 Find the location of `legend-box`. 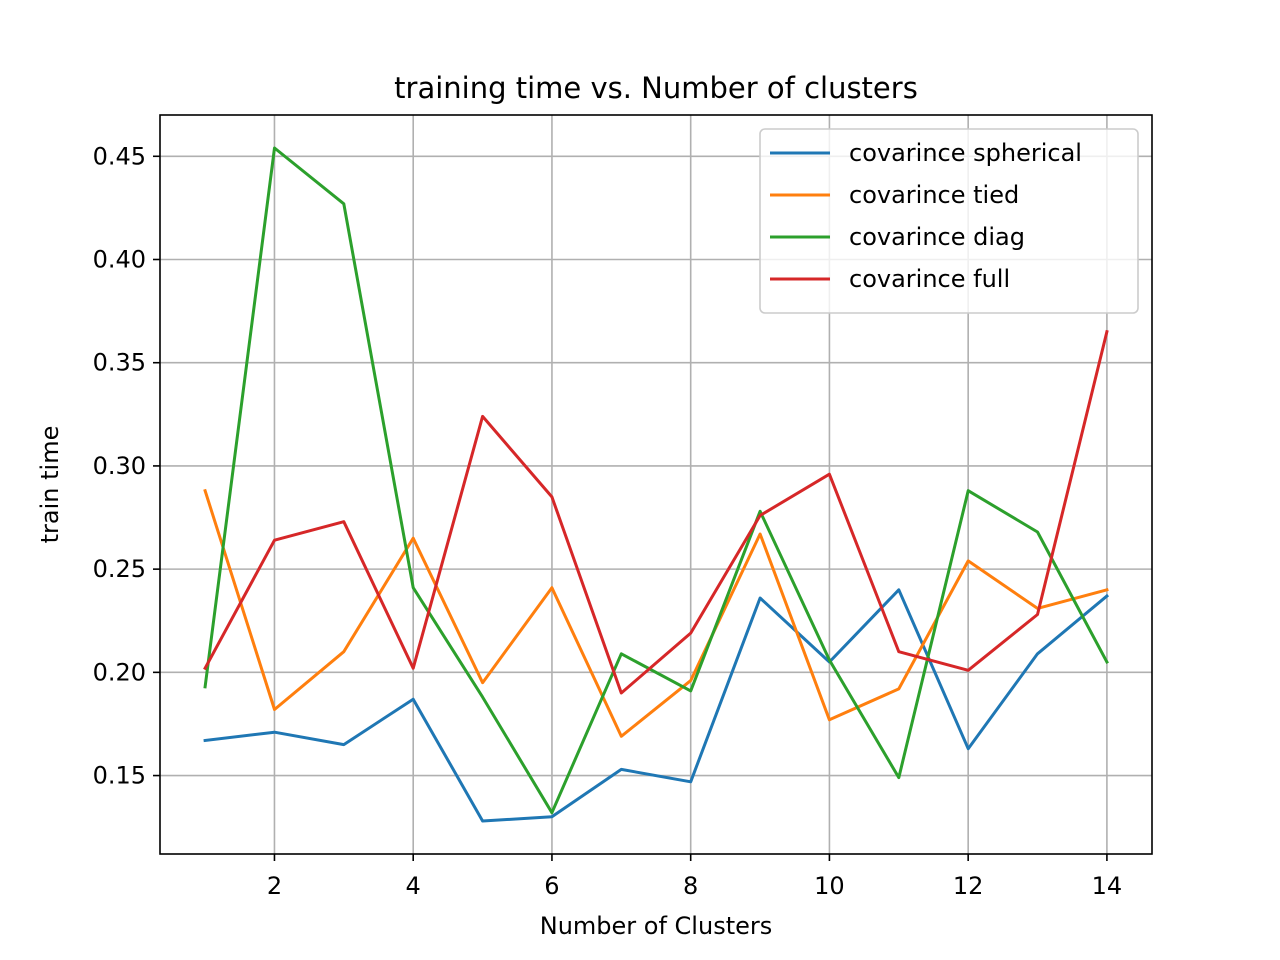

legend-box is located at coordinates (949, 221).